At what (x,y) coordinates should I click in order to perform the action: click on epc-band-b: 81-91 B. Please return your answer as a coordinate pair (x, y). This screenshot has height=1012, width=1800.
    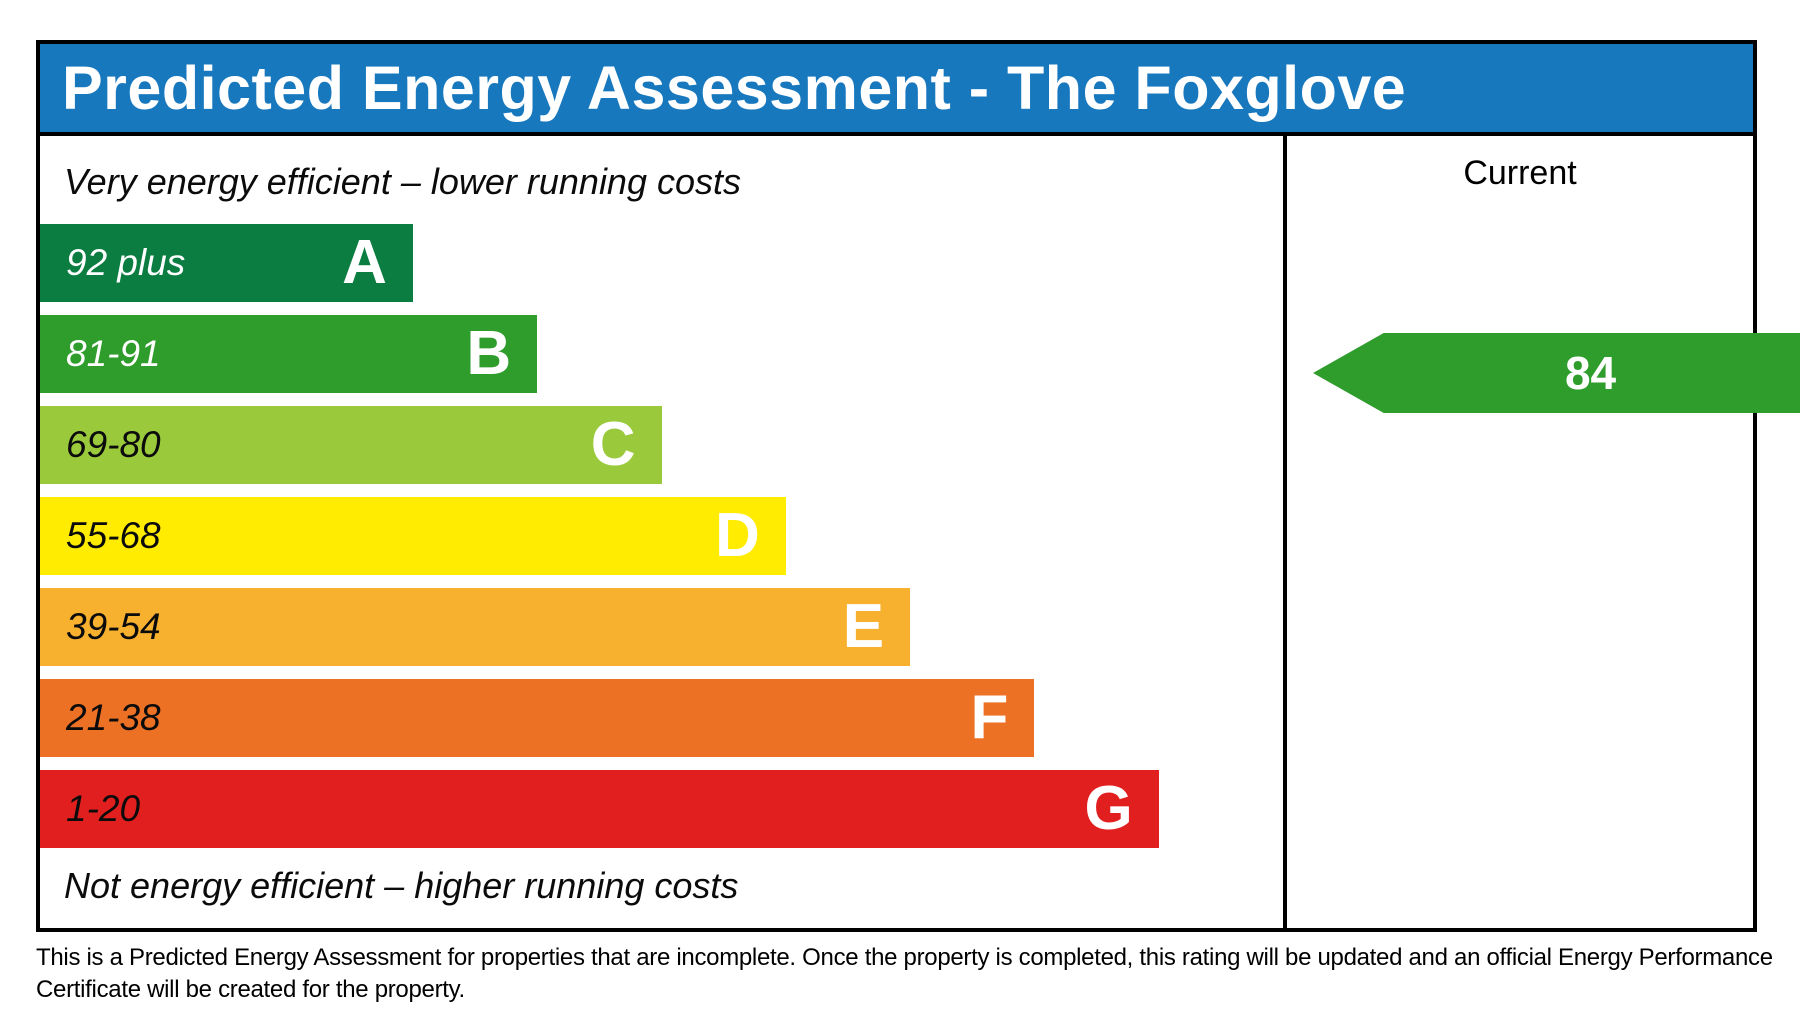
    Looking at the image, I should click on (289, 354).